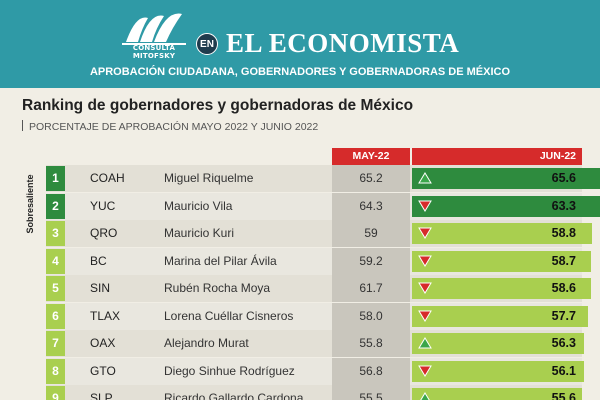 This screenshot has width=600, height=400. Describe the element at coordinates (563, 205) in the screenshot. I see `jun-value: 63.3` at that location.